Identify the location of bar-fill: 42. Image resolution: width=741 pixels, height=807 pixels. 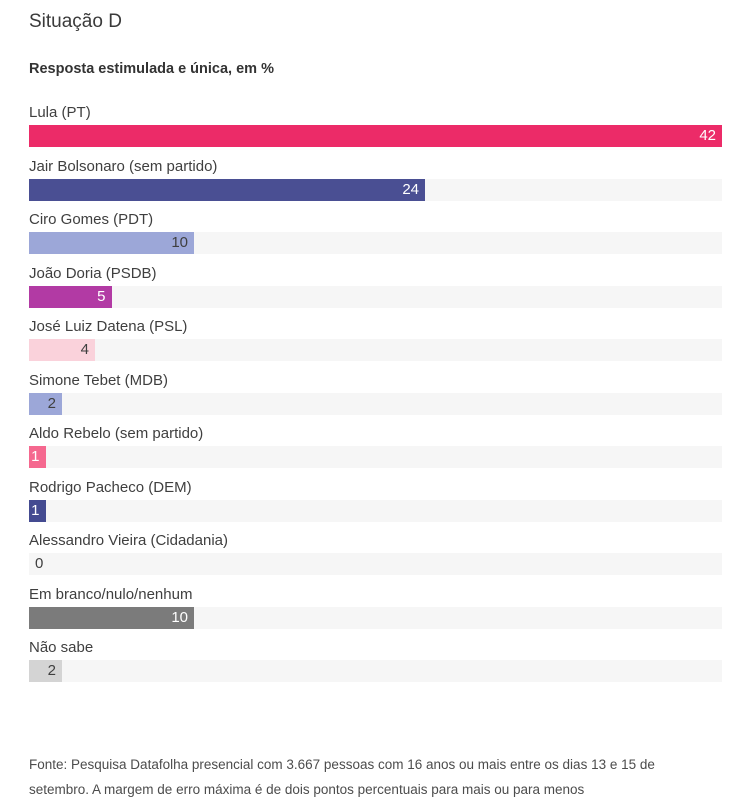
(375, 136).